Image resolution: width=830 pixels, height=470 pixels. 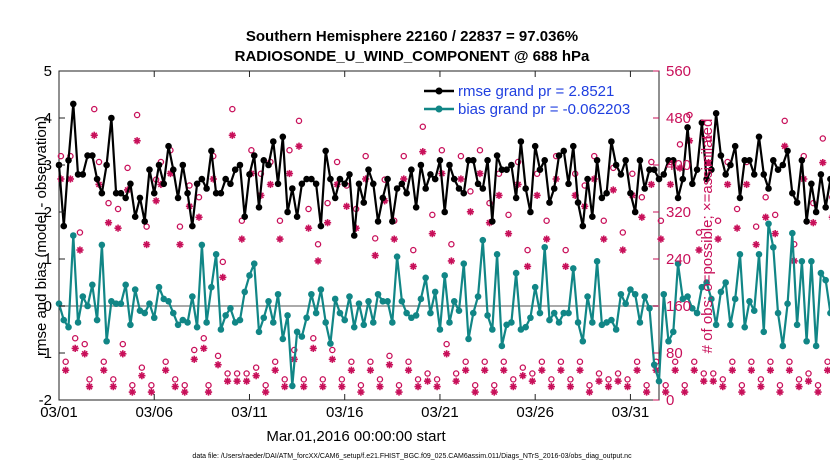 I want to click on y-right-tick-label: 240, so click(x=678, y=259).